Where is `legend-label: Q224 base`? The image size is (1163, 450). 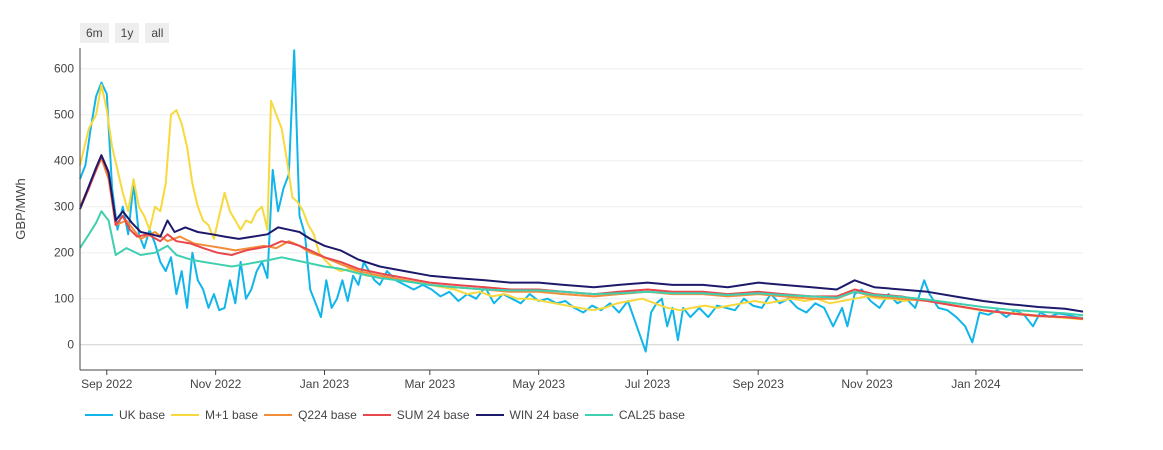 legend-label: Q224 base is located at coordinates (327, 415).